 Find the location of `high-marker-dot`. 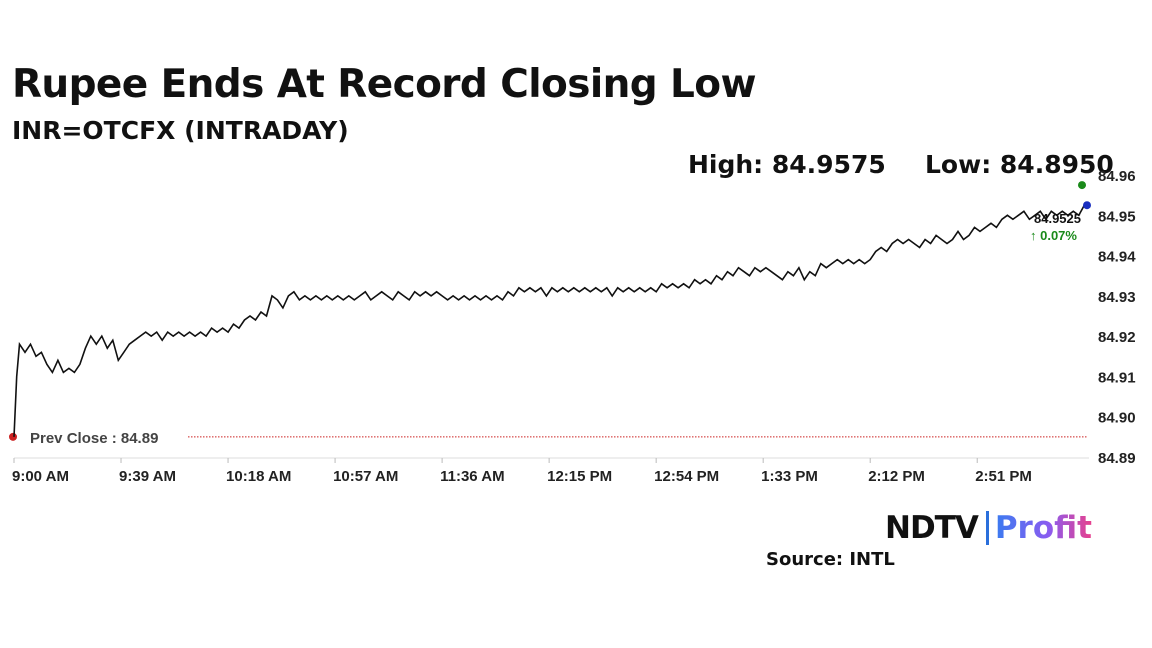

high-marker-dot is located at coordinates (1082, 185).